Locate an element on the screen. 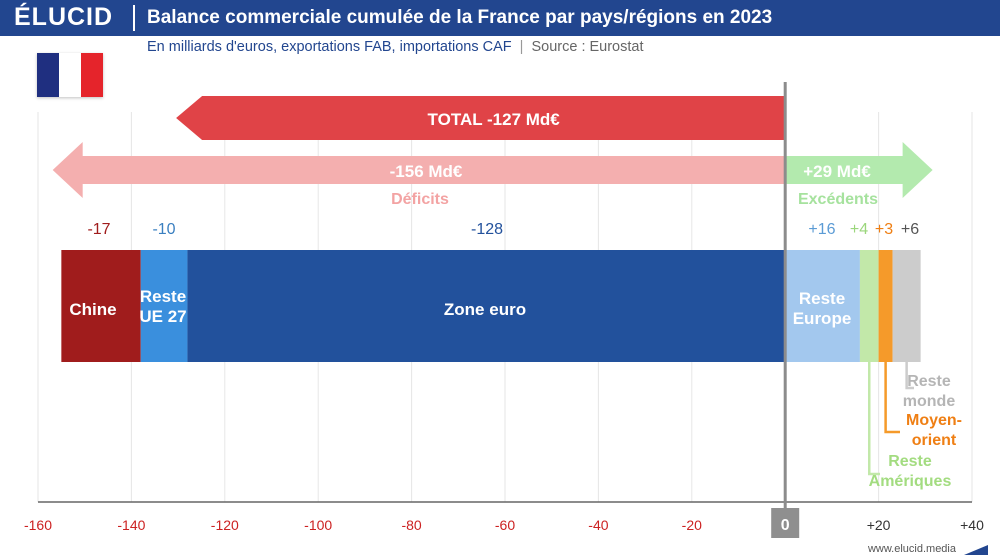 This screenshot has height=560, width=1000. bar-reste-ameriques is located at coordinates (869, 306).